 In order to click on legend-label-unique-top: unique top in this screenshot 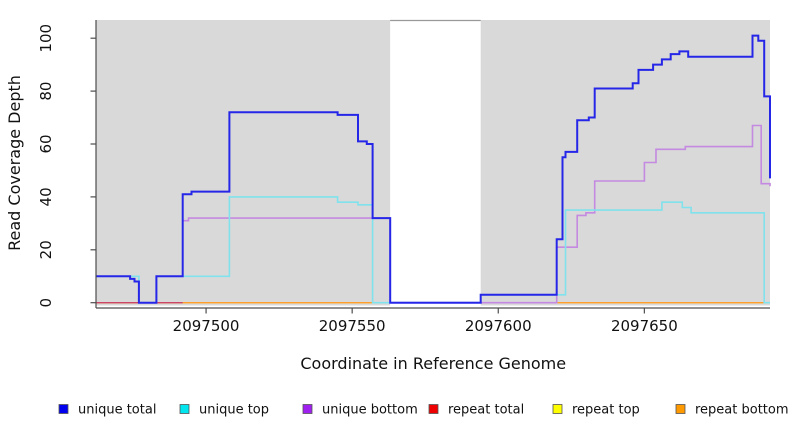, I will do `click(234, 410)`.